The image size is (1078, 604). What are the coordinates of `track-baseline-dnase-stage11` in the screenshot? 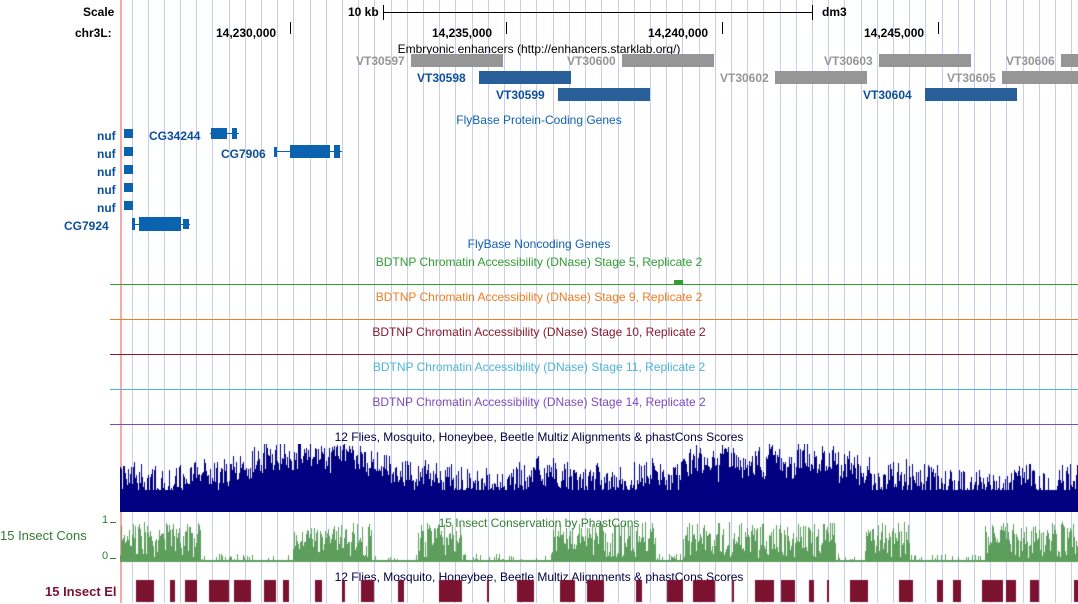 It's located at (594, 389).